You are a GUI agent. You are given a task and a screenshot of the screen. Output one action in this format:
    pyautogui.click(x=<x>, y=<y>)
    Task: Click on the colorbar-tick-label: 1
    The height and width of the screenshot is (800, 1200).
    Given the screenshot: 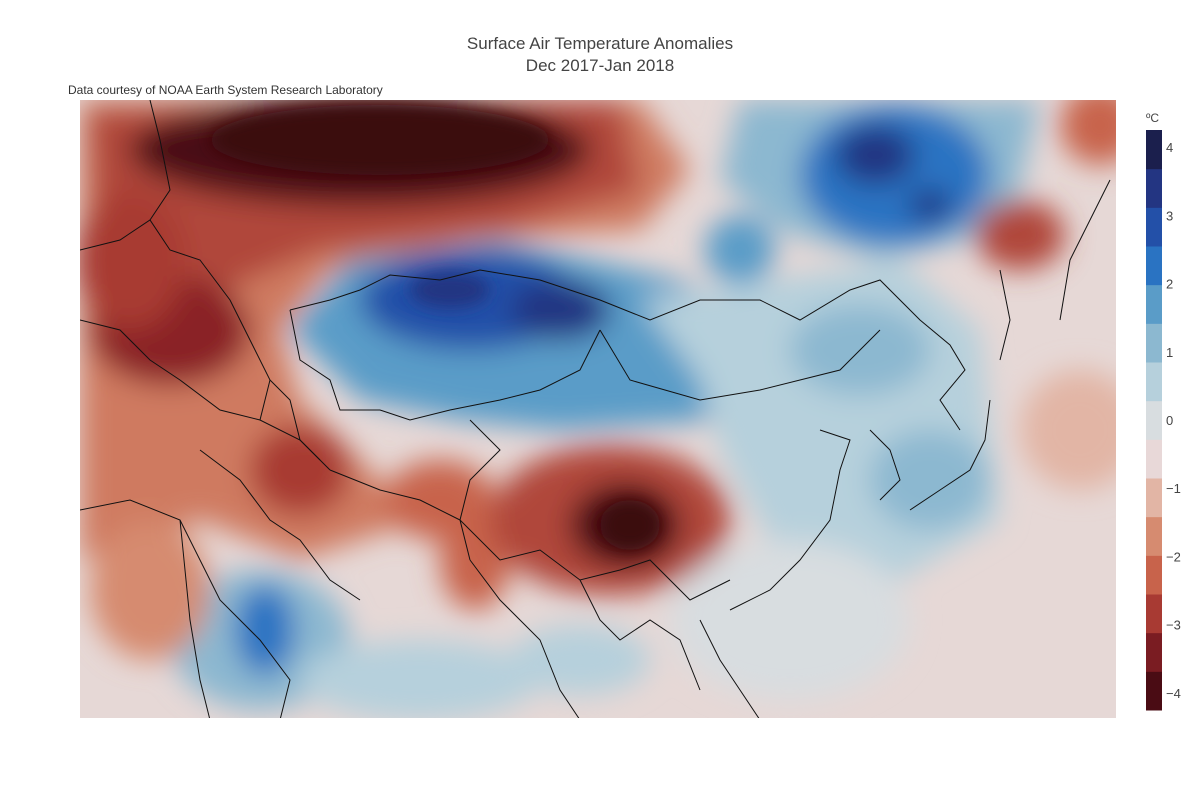 What is the action you would take?
    pyautogui.click(x=1169, y=352)
    